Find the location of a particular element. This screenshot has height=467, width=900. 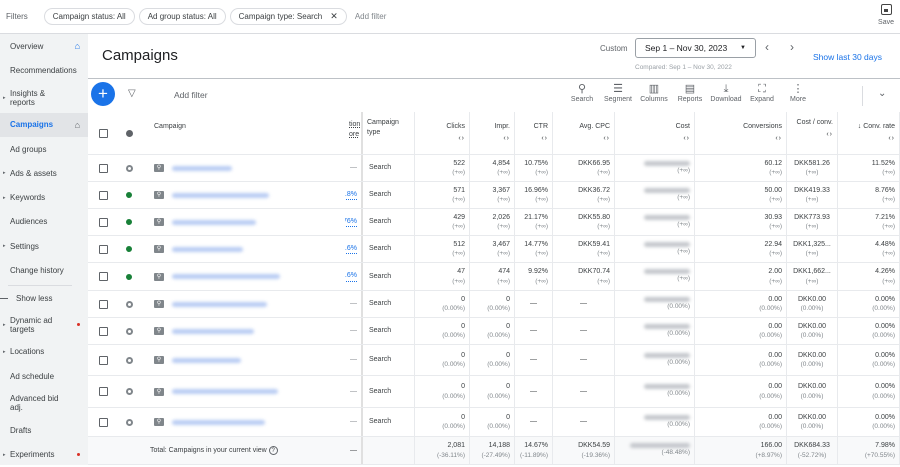

sidebar-item-ad-schedule: Ad schedule is located at coordinates (44, 376).